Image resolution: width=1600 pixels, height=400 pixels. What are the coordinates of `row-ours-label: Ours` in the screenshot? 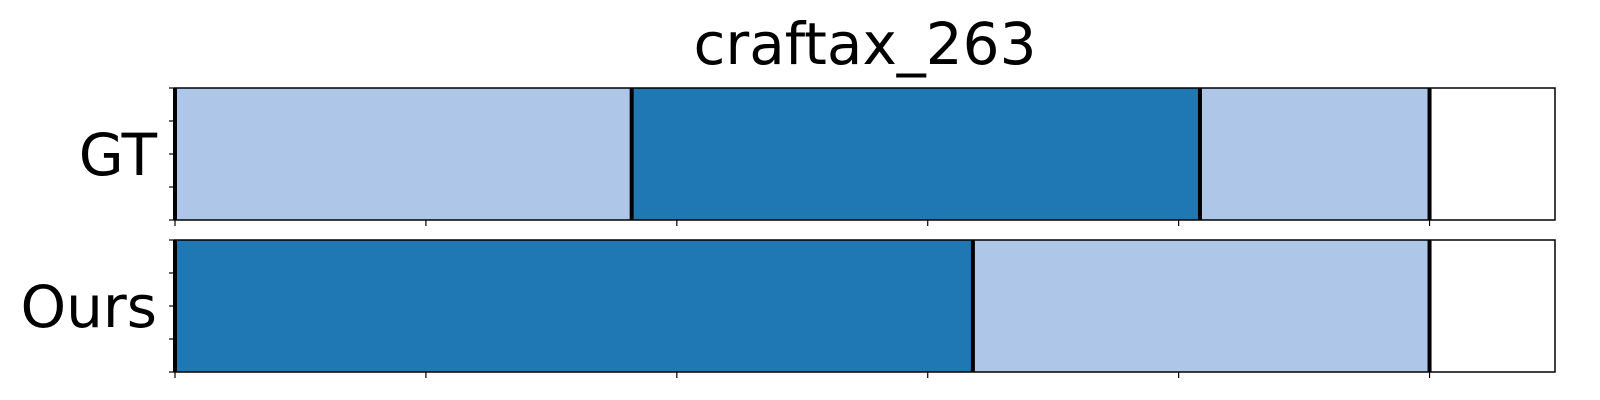 It's located at (89, 307).